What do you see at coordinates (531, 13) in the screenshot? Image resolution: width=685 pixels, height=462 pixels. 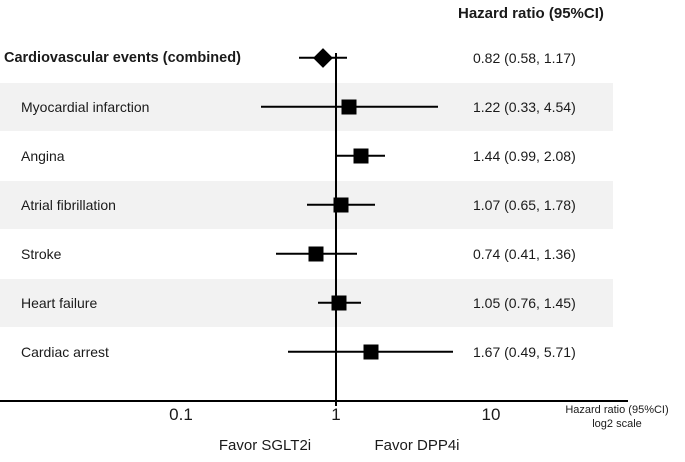 I see `value-column-header: Hazard ratio (95%CI)` at bounding box center [531, 13].